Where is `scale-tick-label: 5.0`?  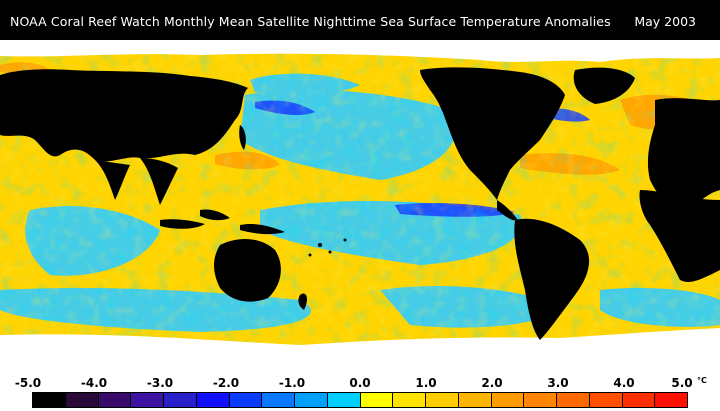 scale-tick-label: 5.0 is located at coordinates (682, 383).